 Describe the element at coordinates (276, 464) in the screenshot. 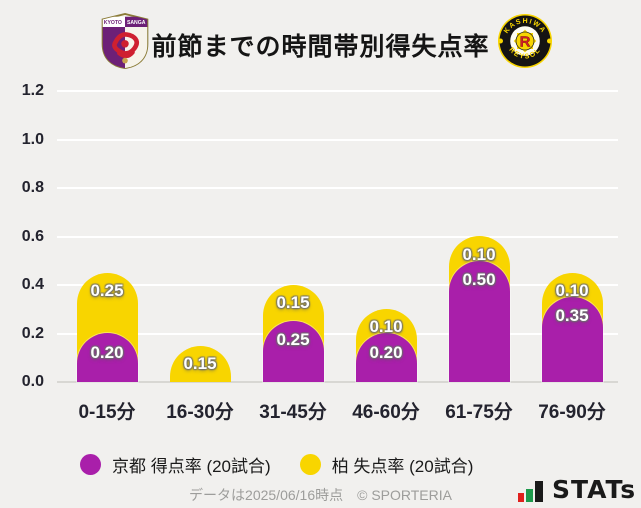

I see `chart-legend: 京都 得点率 (20試合) 柏 失点率 (20試合)` at that location.